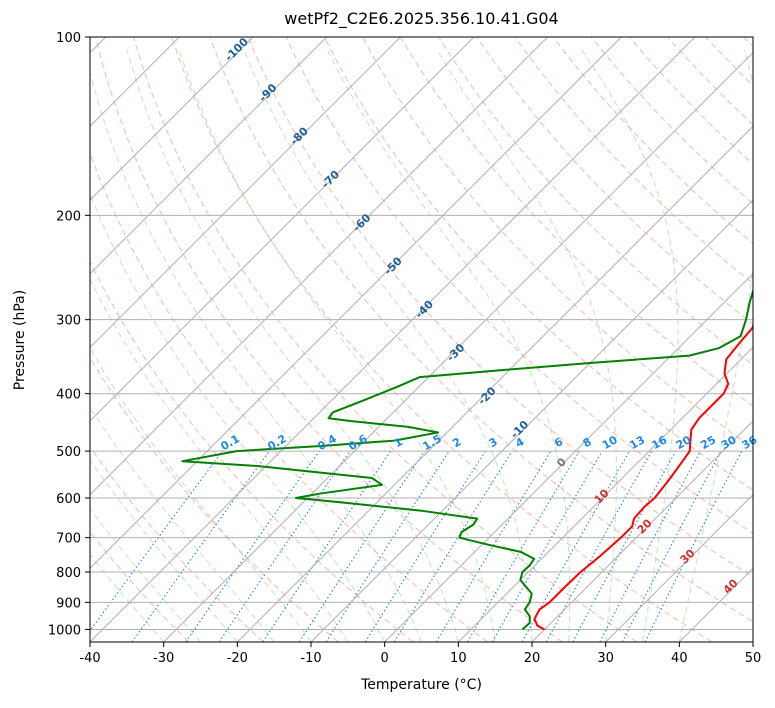  Describe the element at coordinates (68, 499) in the screenshot. I see `y-tick-label: 600` at that location.